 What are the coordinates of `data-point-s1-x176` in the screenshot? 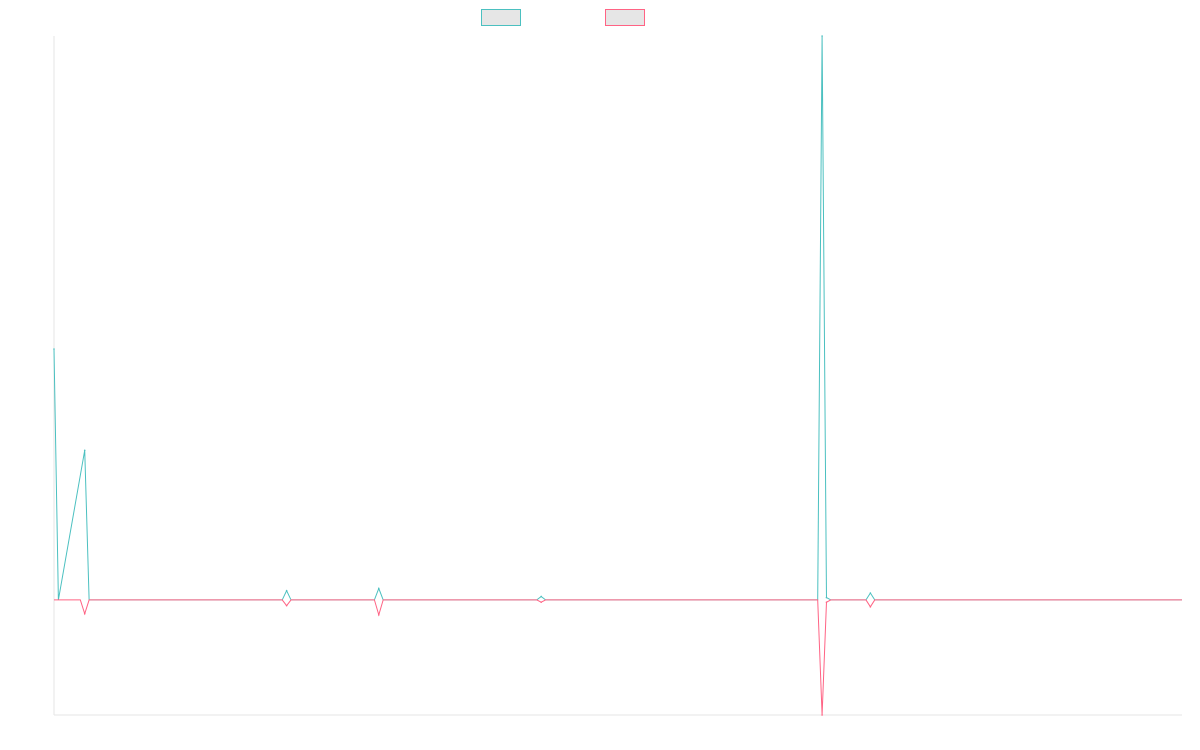 It's located at (826, 597).